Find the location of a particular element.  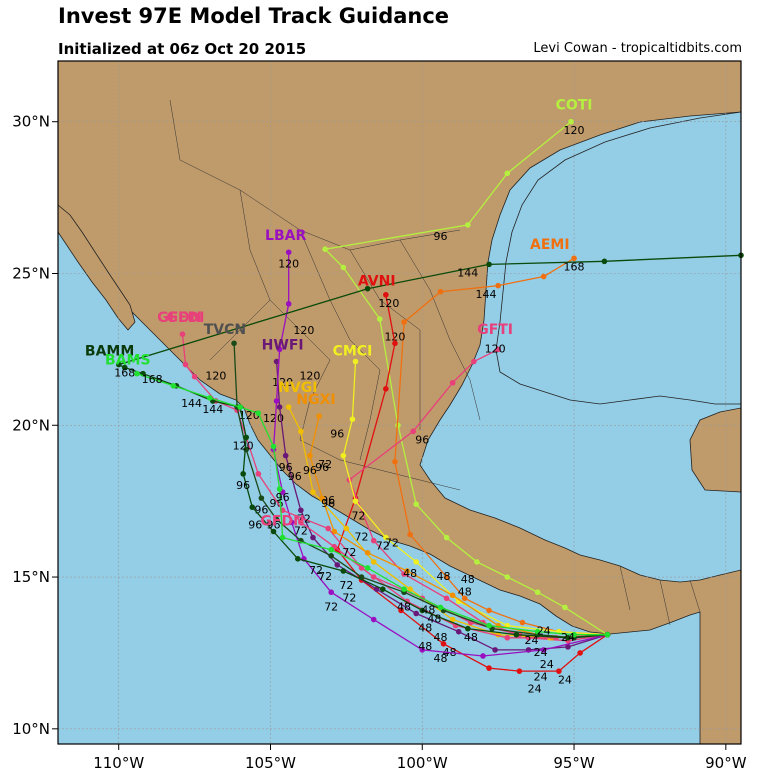

model-name-label: AEMI is located at coordinates (550, 245).